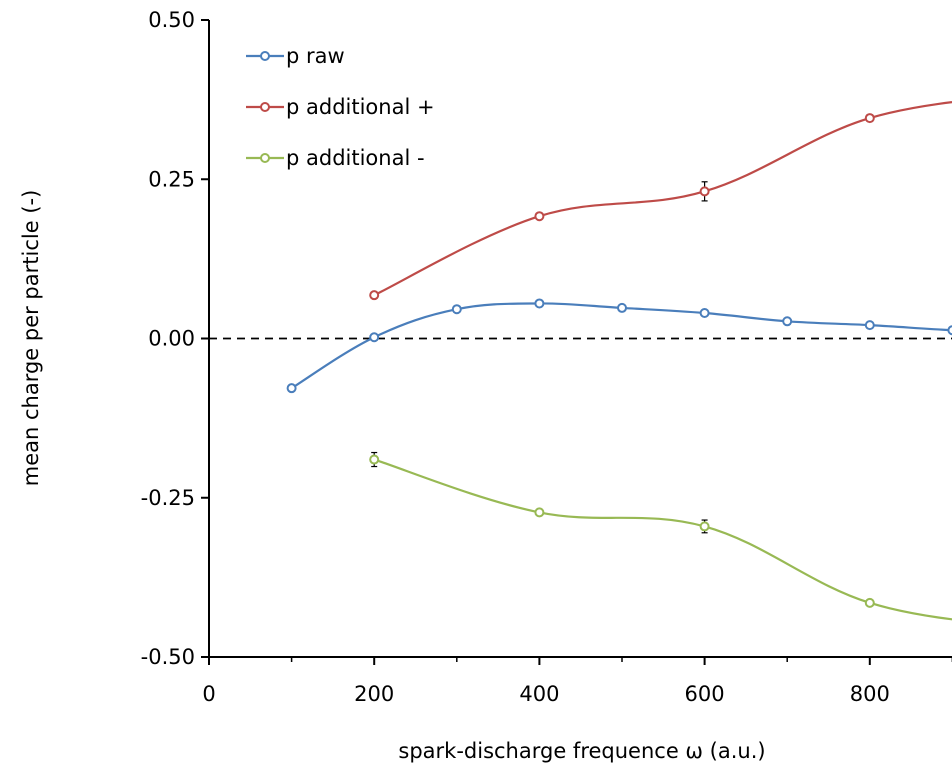 This screenshot has width=952, height=771. Describe the element at coordinates (171, 20) in the screenshot. I see `y-tick-label: 0.50` at that location.